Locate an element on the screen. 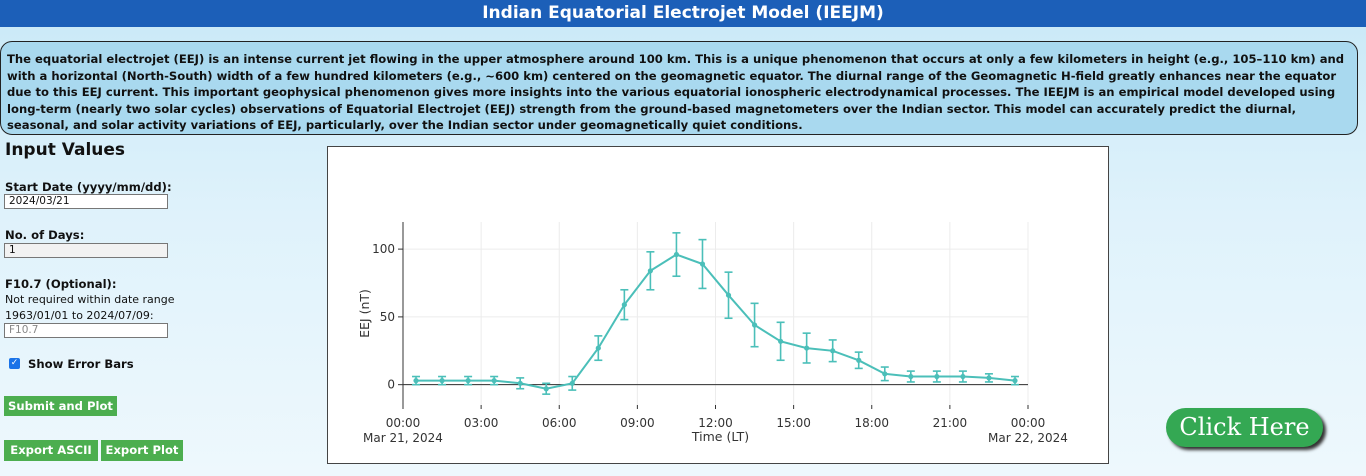 The height and width of the screenshot is (476, 1366). error-bars-checkbox: ✓ is located at coordinates (14, 363).